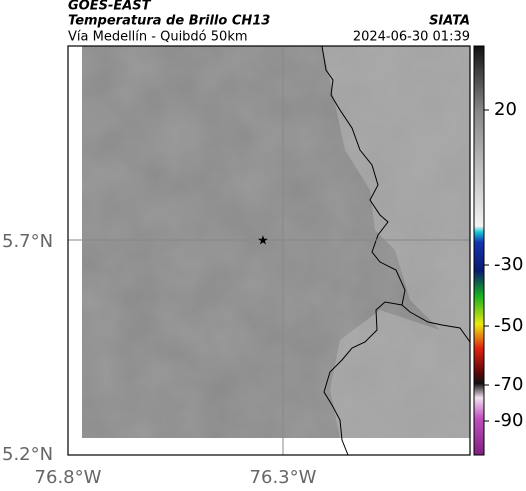 The height and width of the screenshot is (491, 526). Describe the element at coordinates (505, 109) in the screenshot. I see `colorbar-tick-label: 20` at that location.